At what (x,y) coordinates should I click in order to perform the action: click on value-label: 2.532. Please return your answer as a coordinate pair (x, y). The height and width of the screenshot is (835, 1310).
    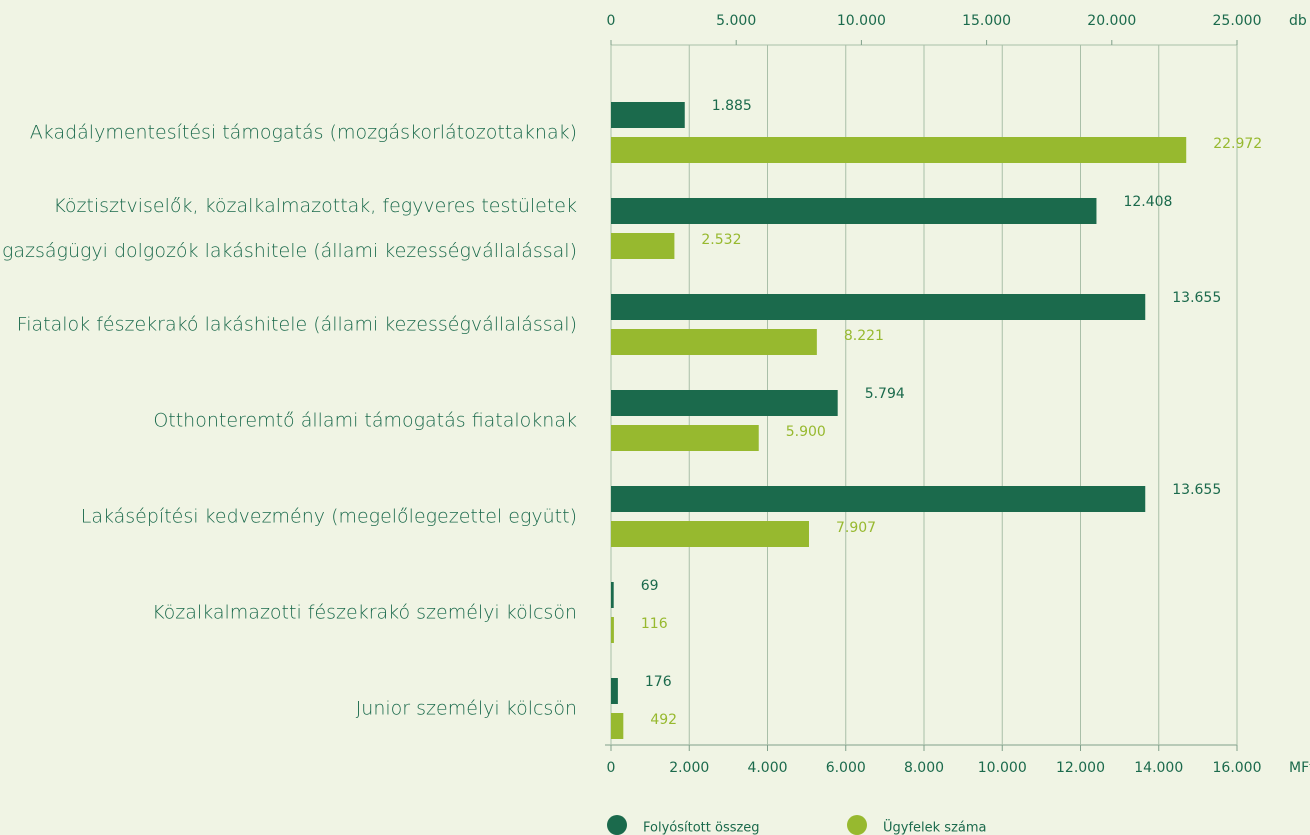
    Looking at the image, I should click on (721, 240).